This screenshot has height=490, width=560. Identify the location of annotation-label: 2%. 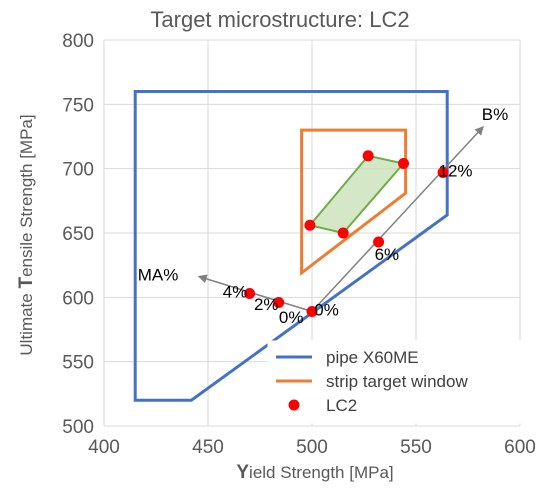
(266, 304).